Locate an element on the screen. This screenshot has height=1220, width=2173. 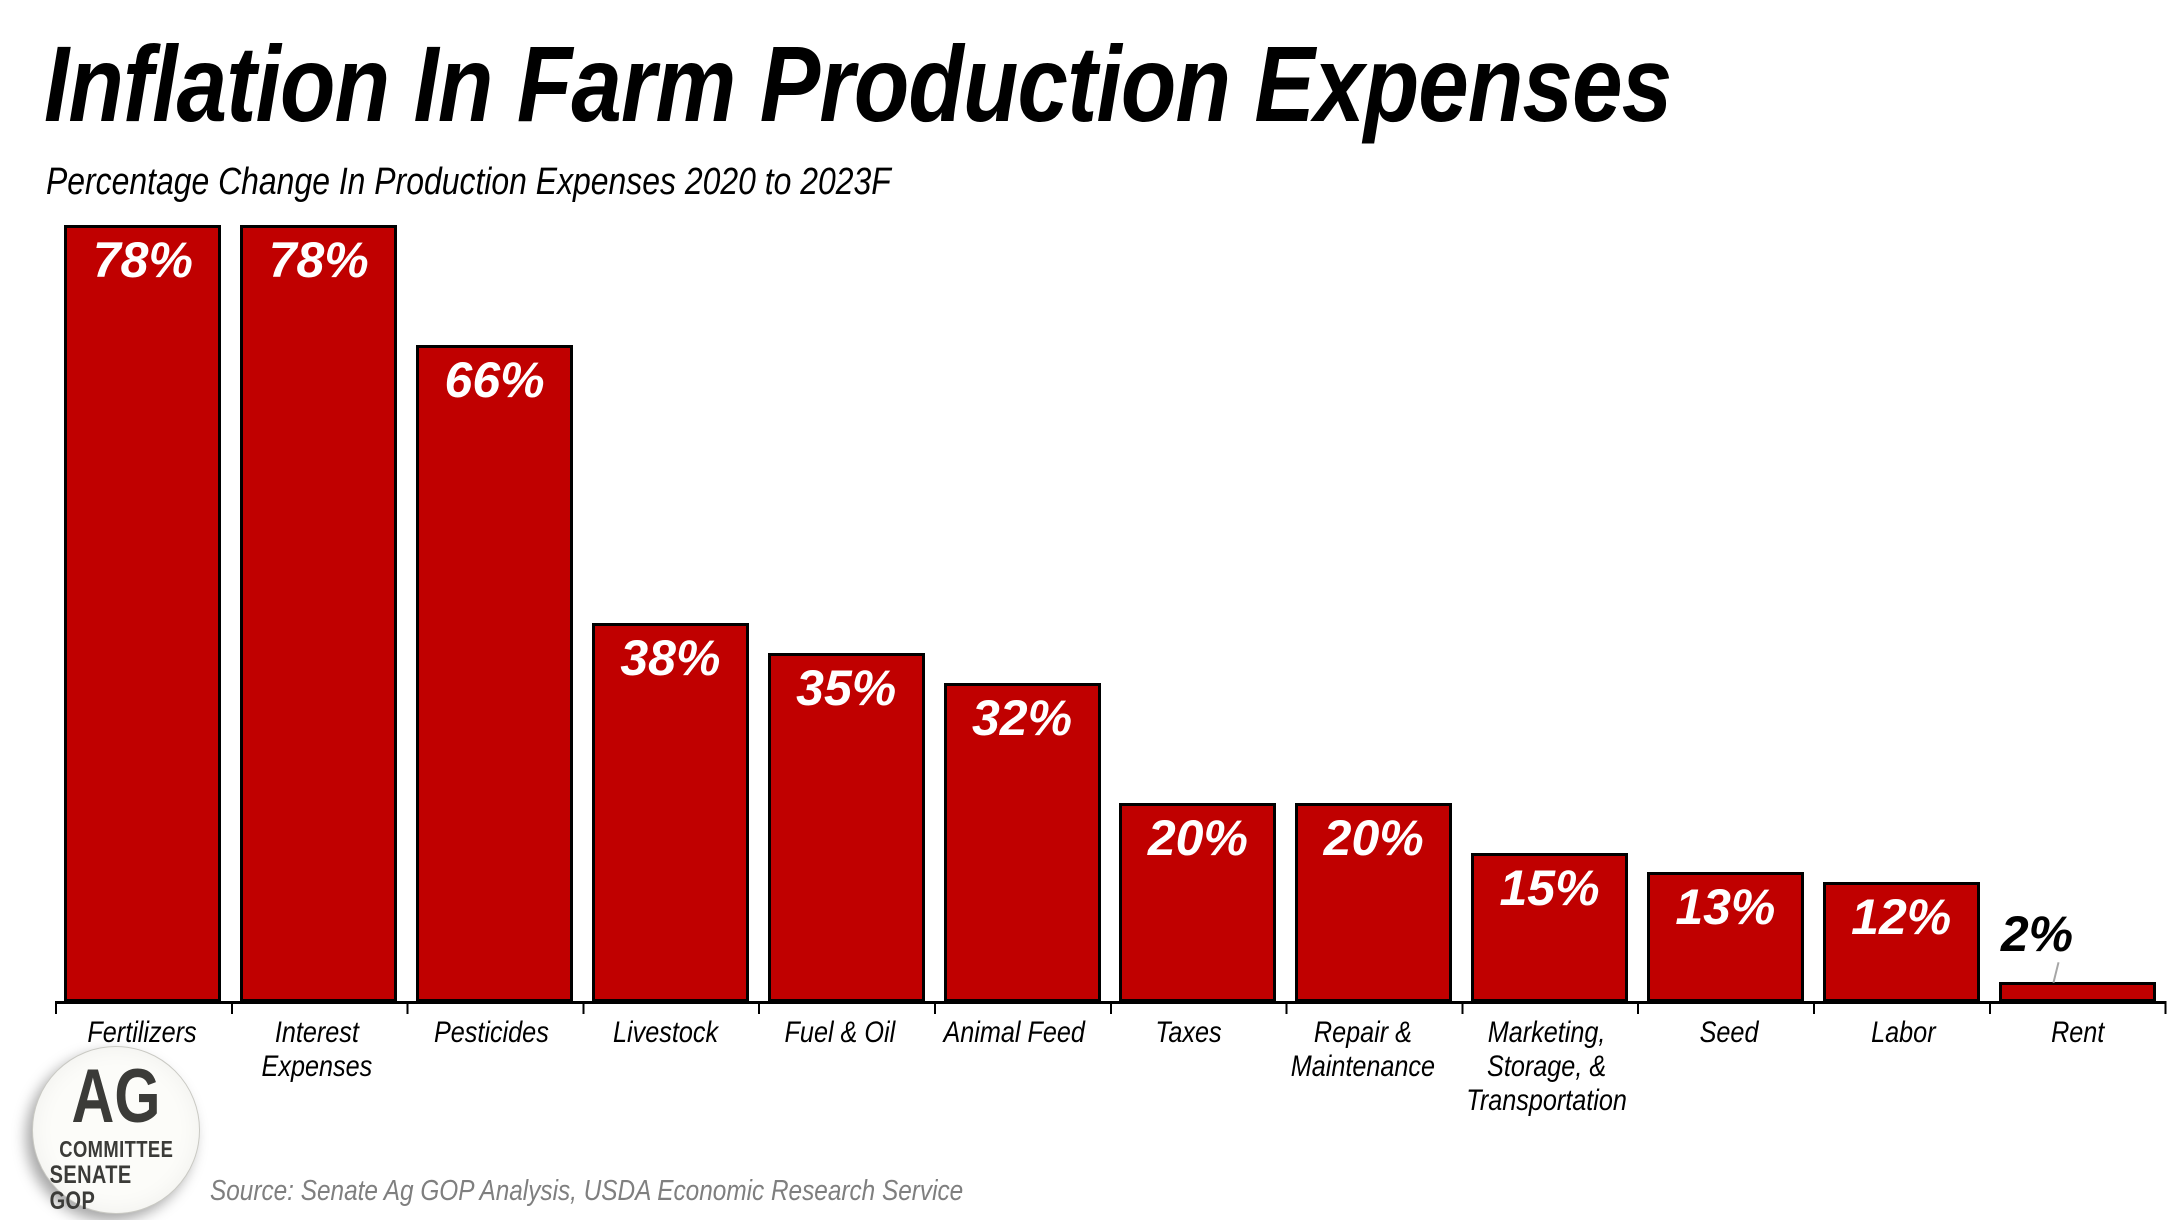
x-axis-label-rent: Rent is located at coordinates (2078, 1032).